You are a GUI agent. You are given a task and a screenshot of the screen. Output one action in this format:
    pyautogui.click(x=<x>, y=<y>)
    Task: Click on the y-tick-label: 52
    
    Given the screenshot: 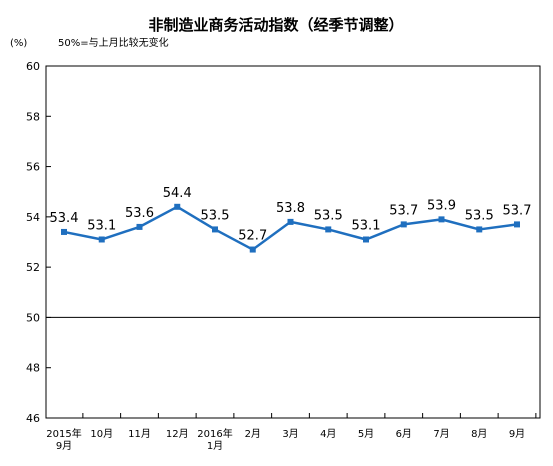 What is the action you would take?
    pyautogui.click(x=33, y=267)
    